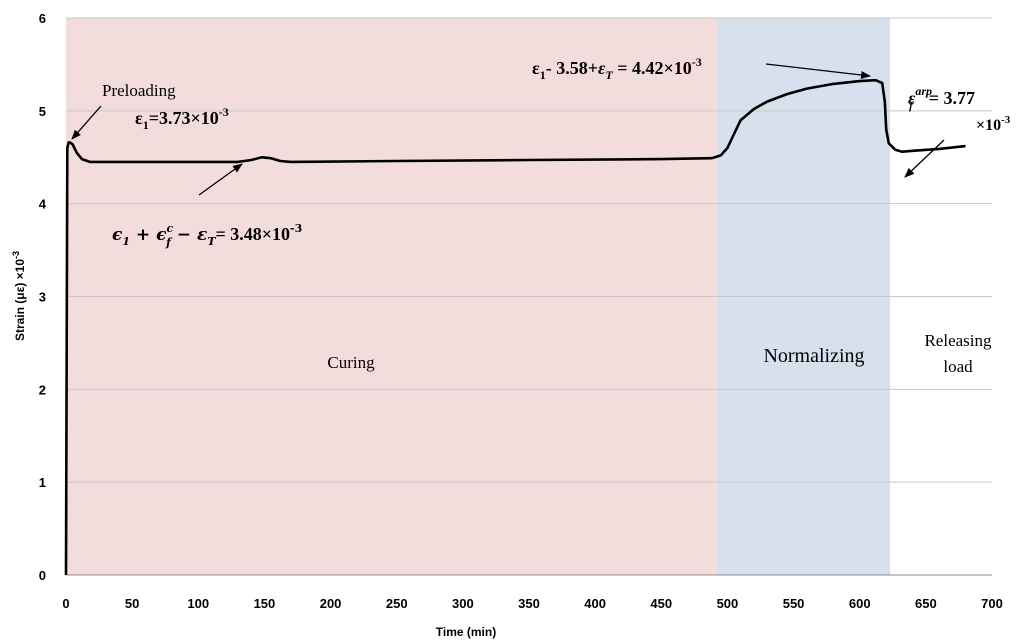 This screenshot has width=1032, height=640. Describe the element at coordinates (224, 112) in the screenshot. I see `eps1-exp: -3` at that location.